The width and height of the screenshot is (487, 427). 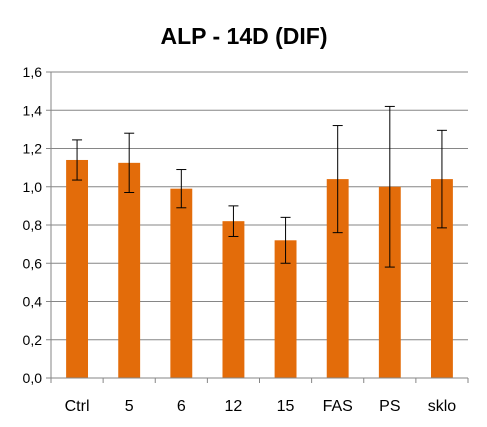 I want to click on chart-title: ALP - 14D (DIF), so click(x=244, y=36).